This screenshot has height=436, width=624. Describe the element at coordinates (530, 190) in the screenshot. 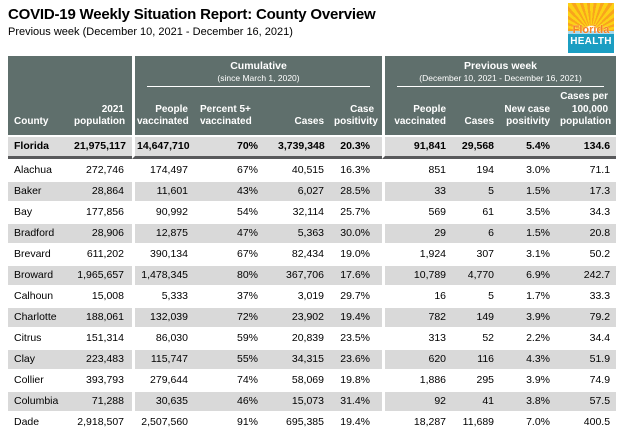

I see `value-cell: 1.5%` at that location.